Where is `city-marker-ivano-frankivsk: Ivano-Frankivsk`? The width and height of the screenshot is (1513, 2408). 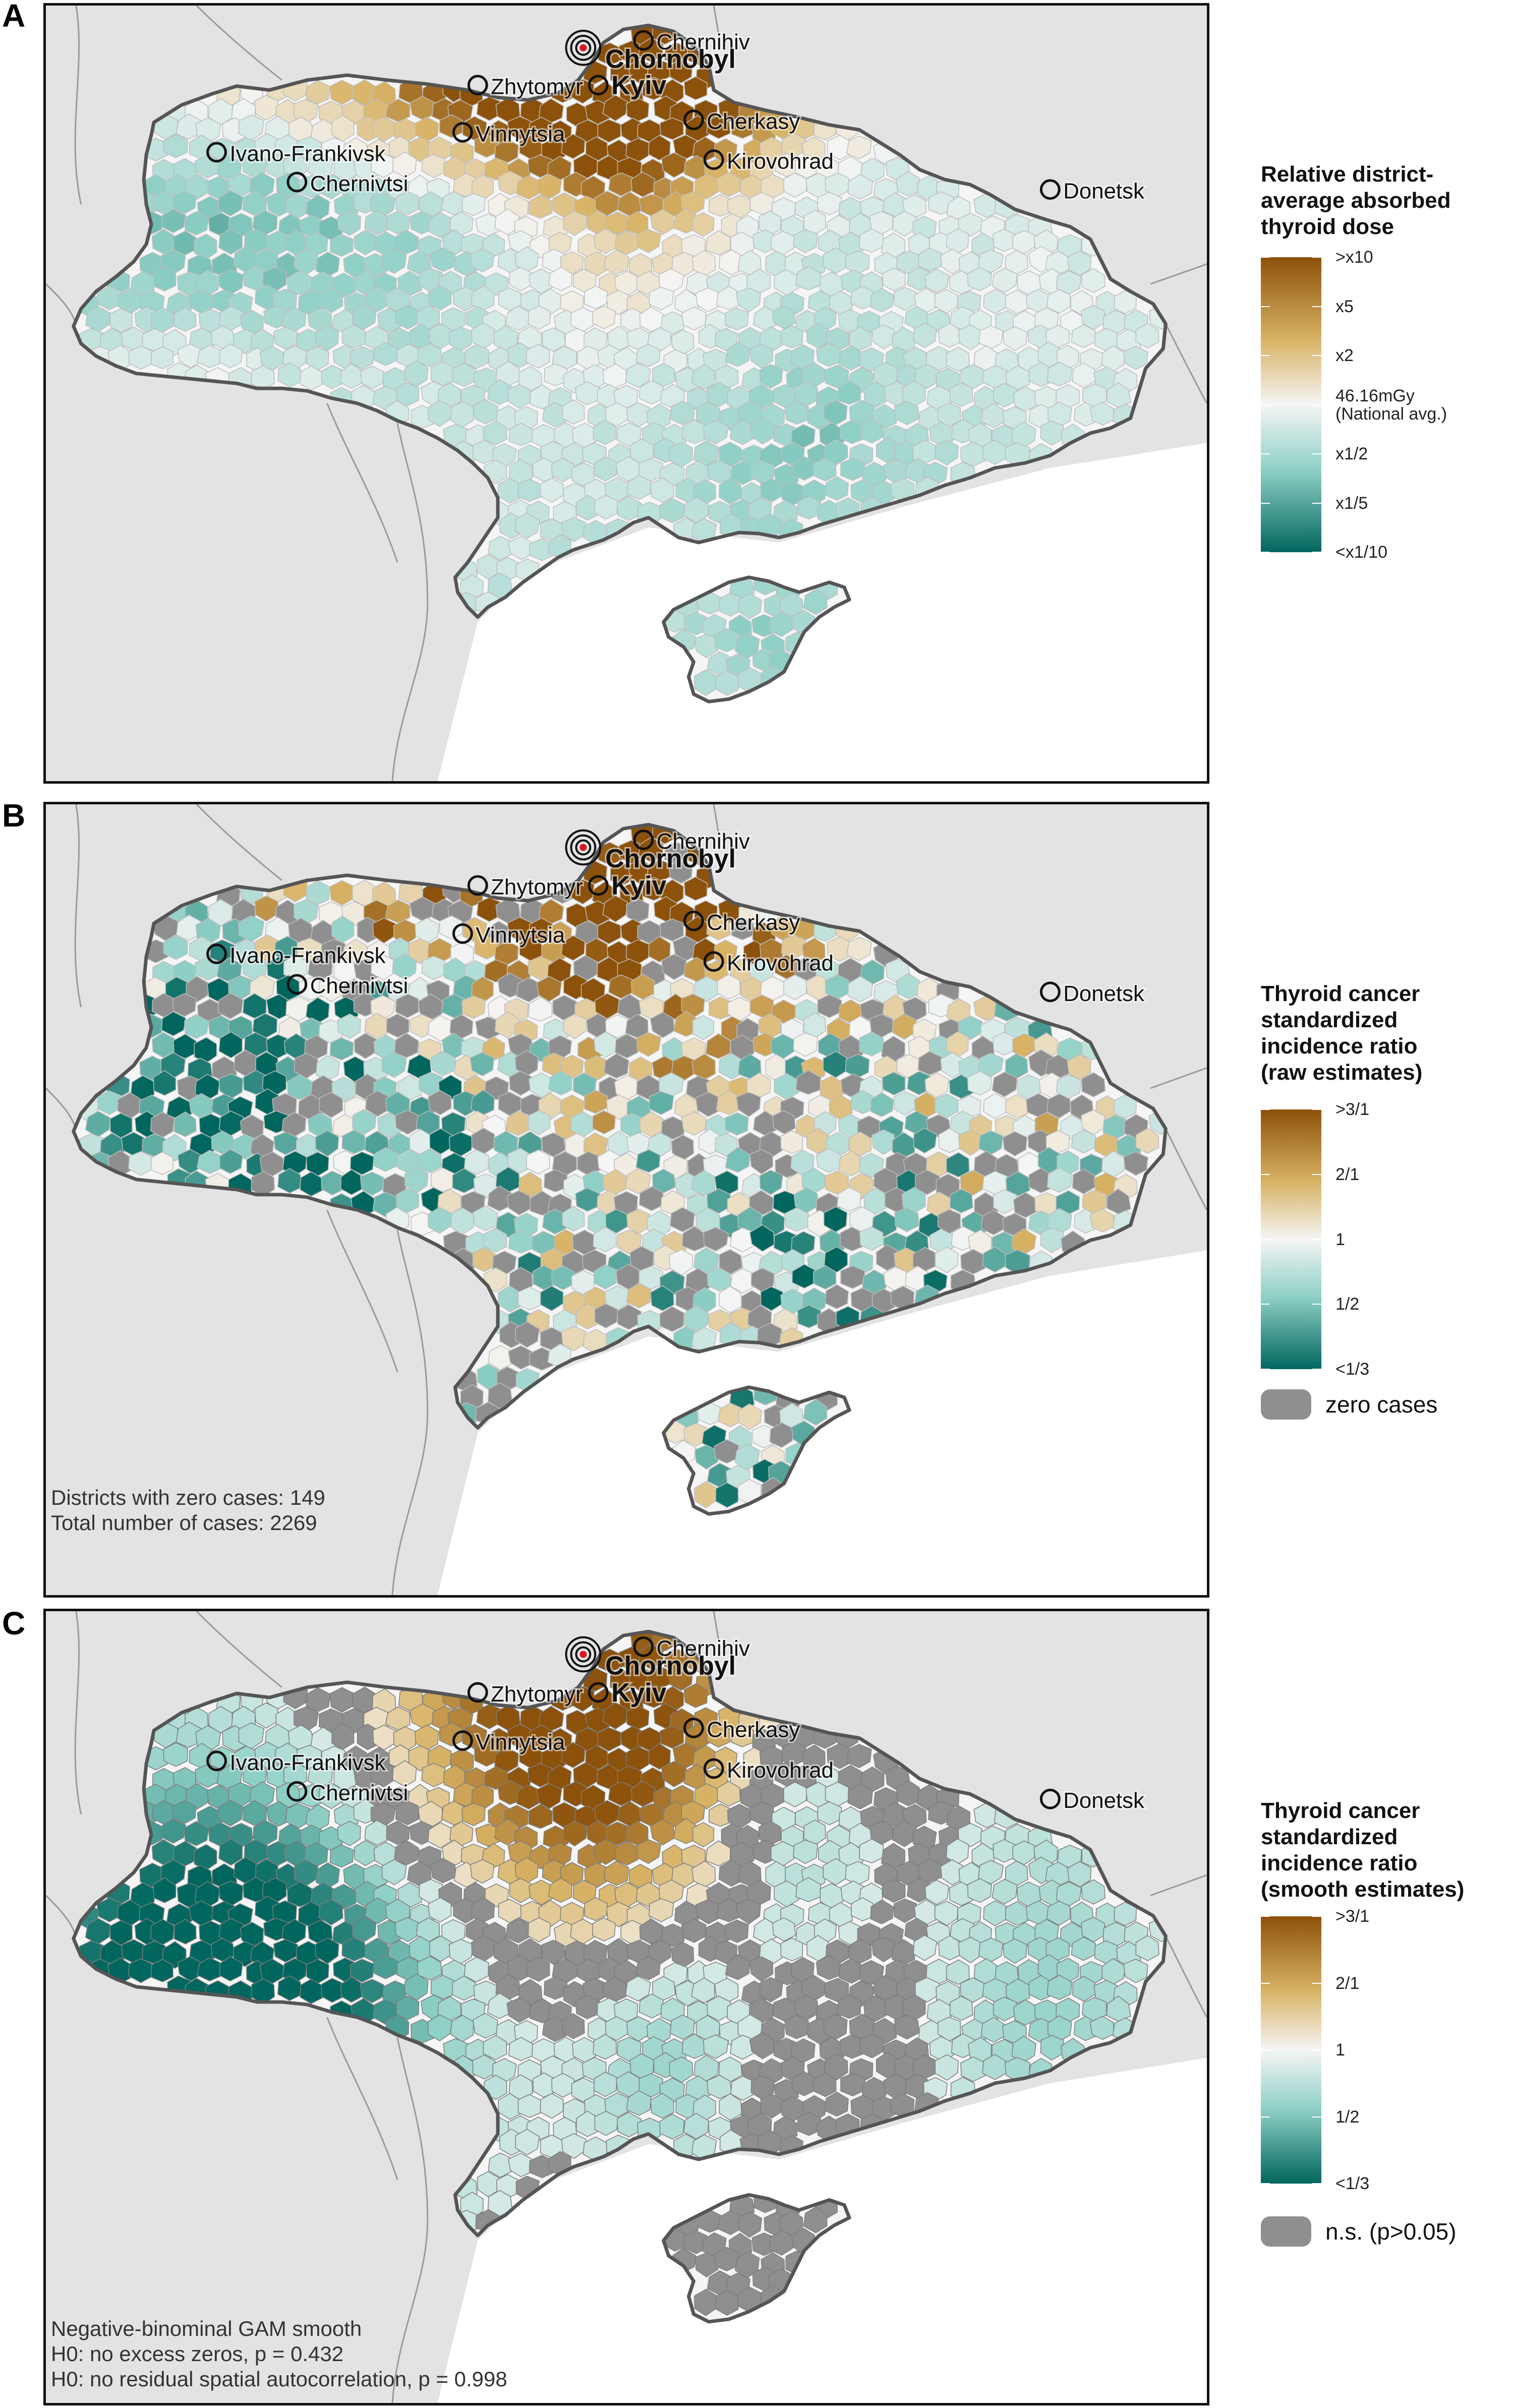
city-marker-ivano-frankivsk: Ivano-Frankivsk is located at coordinates (296, 955).